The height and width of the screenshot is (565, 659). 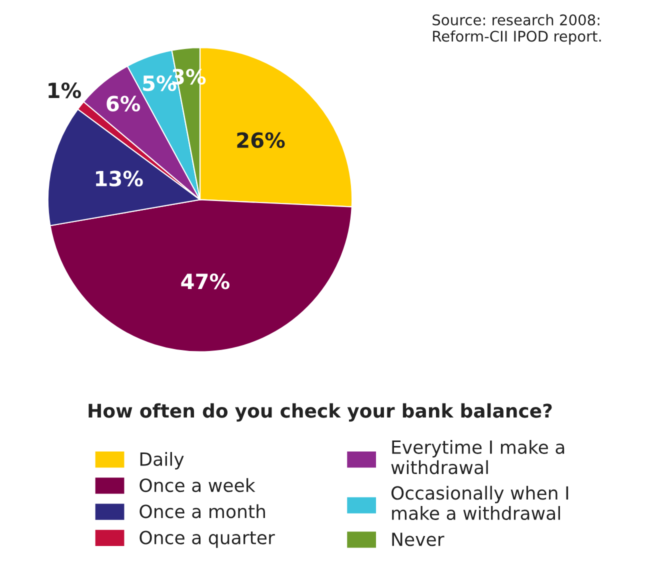 I want to click on data-label: 13%, so click(x=119, y=178).